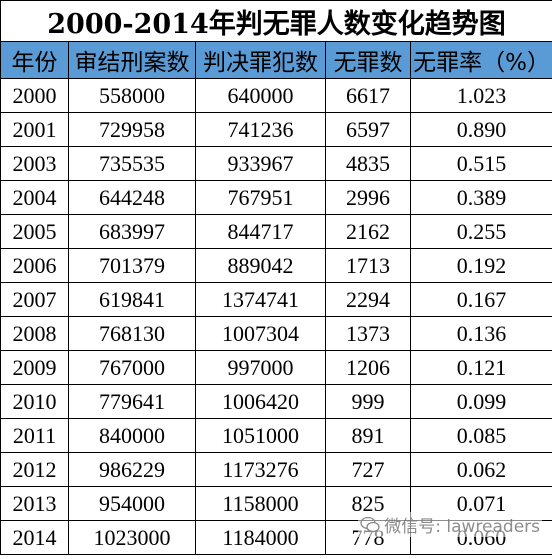 This screenshot has height=559, width=552. Describe the element at coordinates (132, 95) in the screenshot. I see `table-cell: 558000` at that location.